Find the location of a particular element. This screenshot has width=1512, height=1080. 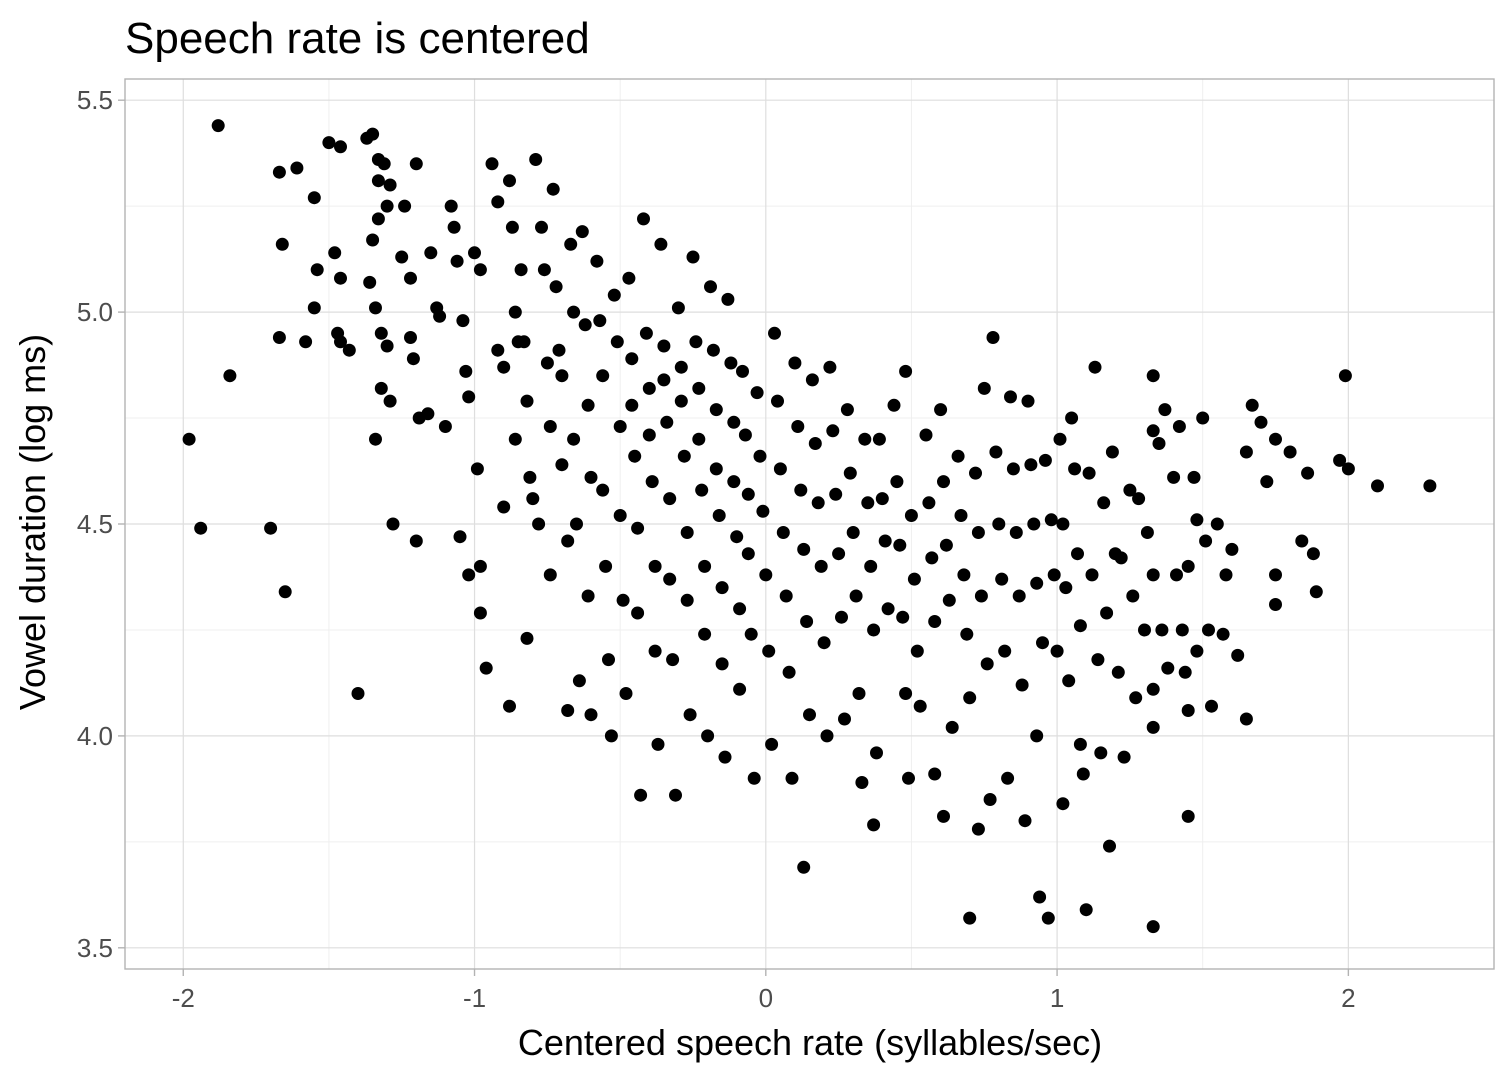

y-tick-label: 4.5 is located at coordinates (95, 524).